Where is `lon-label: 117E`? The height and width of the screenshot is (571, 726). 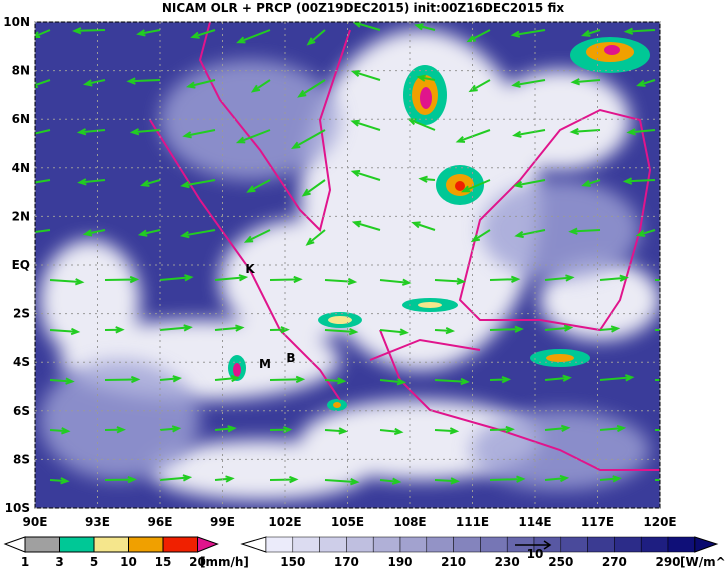 lon-label: 117E is located at coordinates (597, 522).